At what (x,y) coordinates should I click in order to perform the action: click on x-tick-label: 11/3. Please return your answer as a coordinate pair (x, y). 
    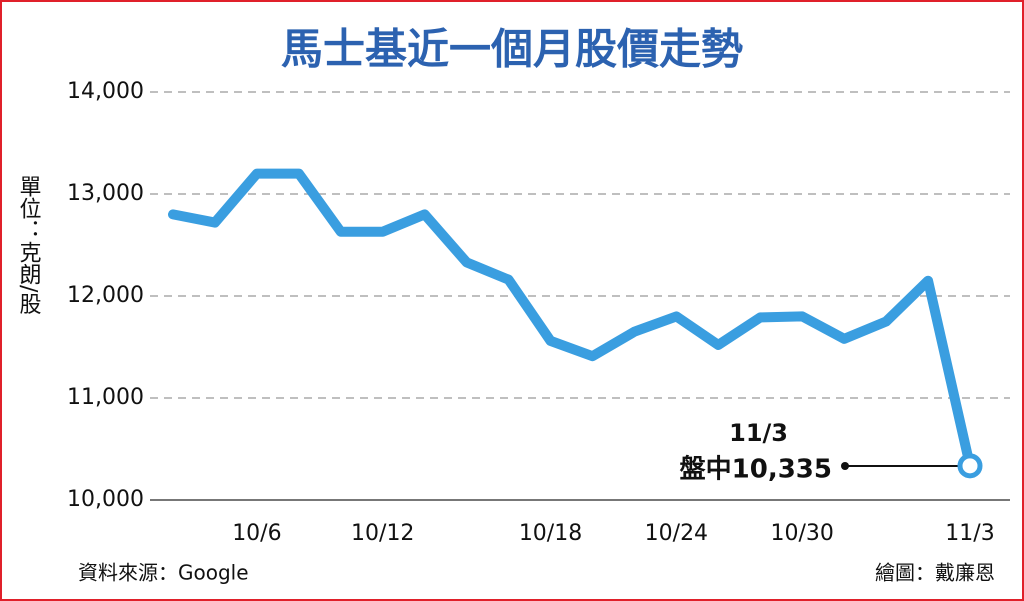
    Looking at the image, I should click on (969, 533).